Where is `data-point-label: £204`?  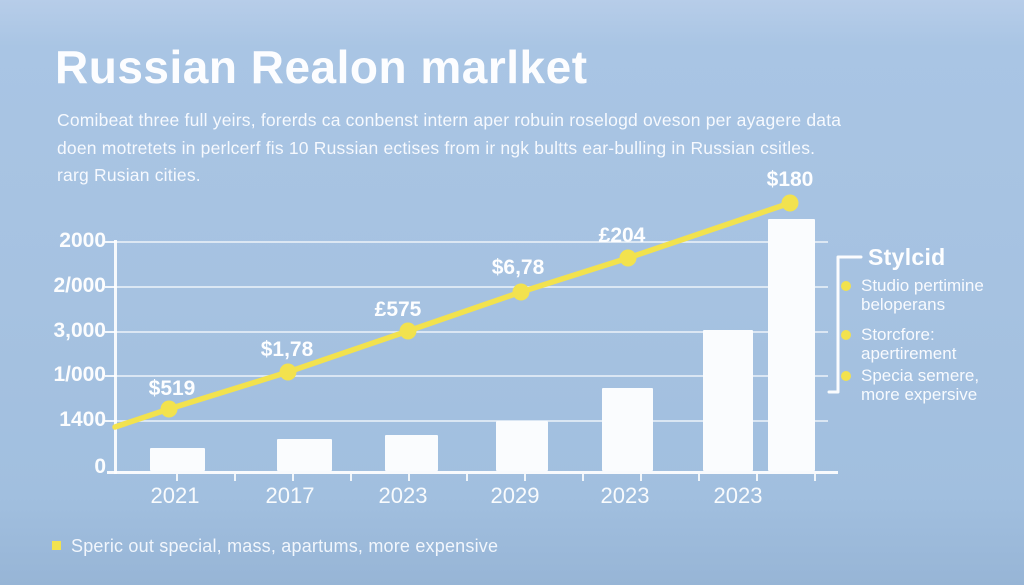 data-point-label: £204 is located at coordinates (622, 235).